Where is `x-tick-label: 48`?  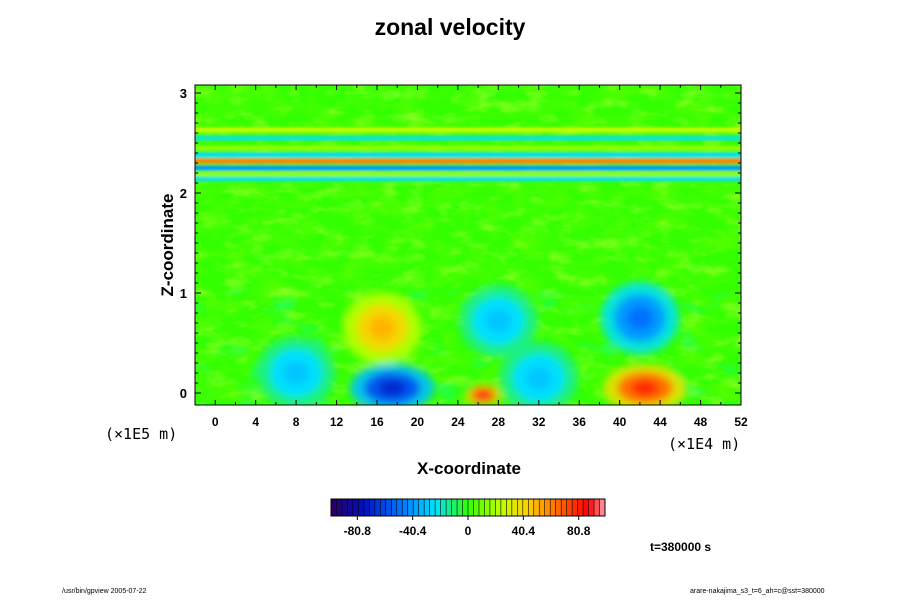 x-tick-label: 48 is located at coordinates (701, 422).